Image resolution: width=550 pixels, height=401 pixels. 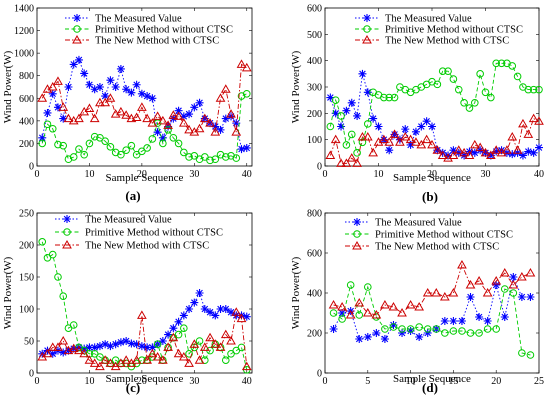 I want to click on y-tick-label: 1000, so click(x=24, y=54).